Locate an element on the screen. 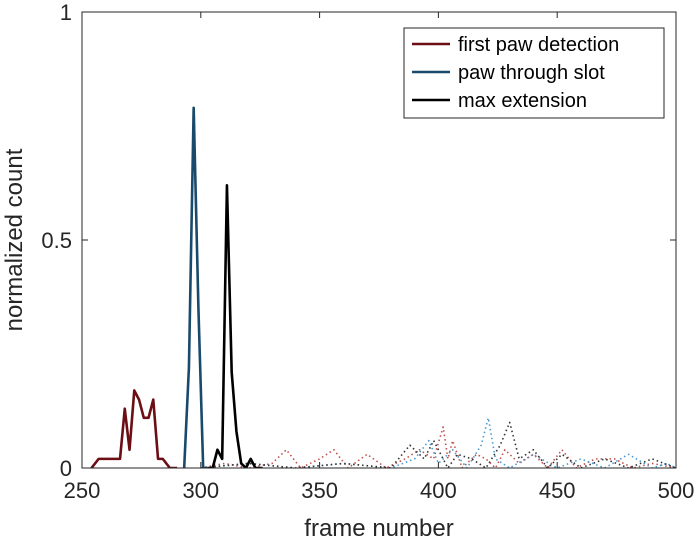 Image resolution: width=700 pixels, height=541 pixels. legend-label: first paw detection is located at coordinates (538, 45).